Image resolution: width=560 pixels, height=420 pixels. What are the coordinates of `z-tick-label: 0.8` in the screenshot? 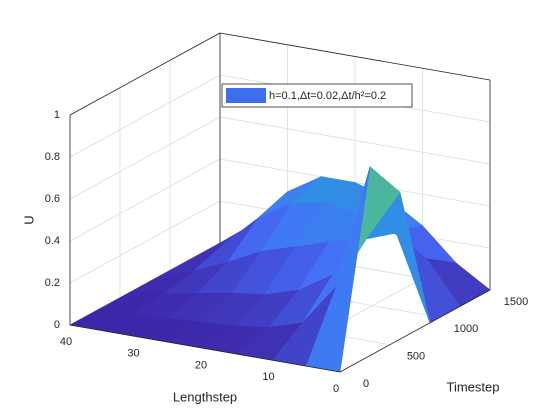 It's located at (52, 157).